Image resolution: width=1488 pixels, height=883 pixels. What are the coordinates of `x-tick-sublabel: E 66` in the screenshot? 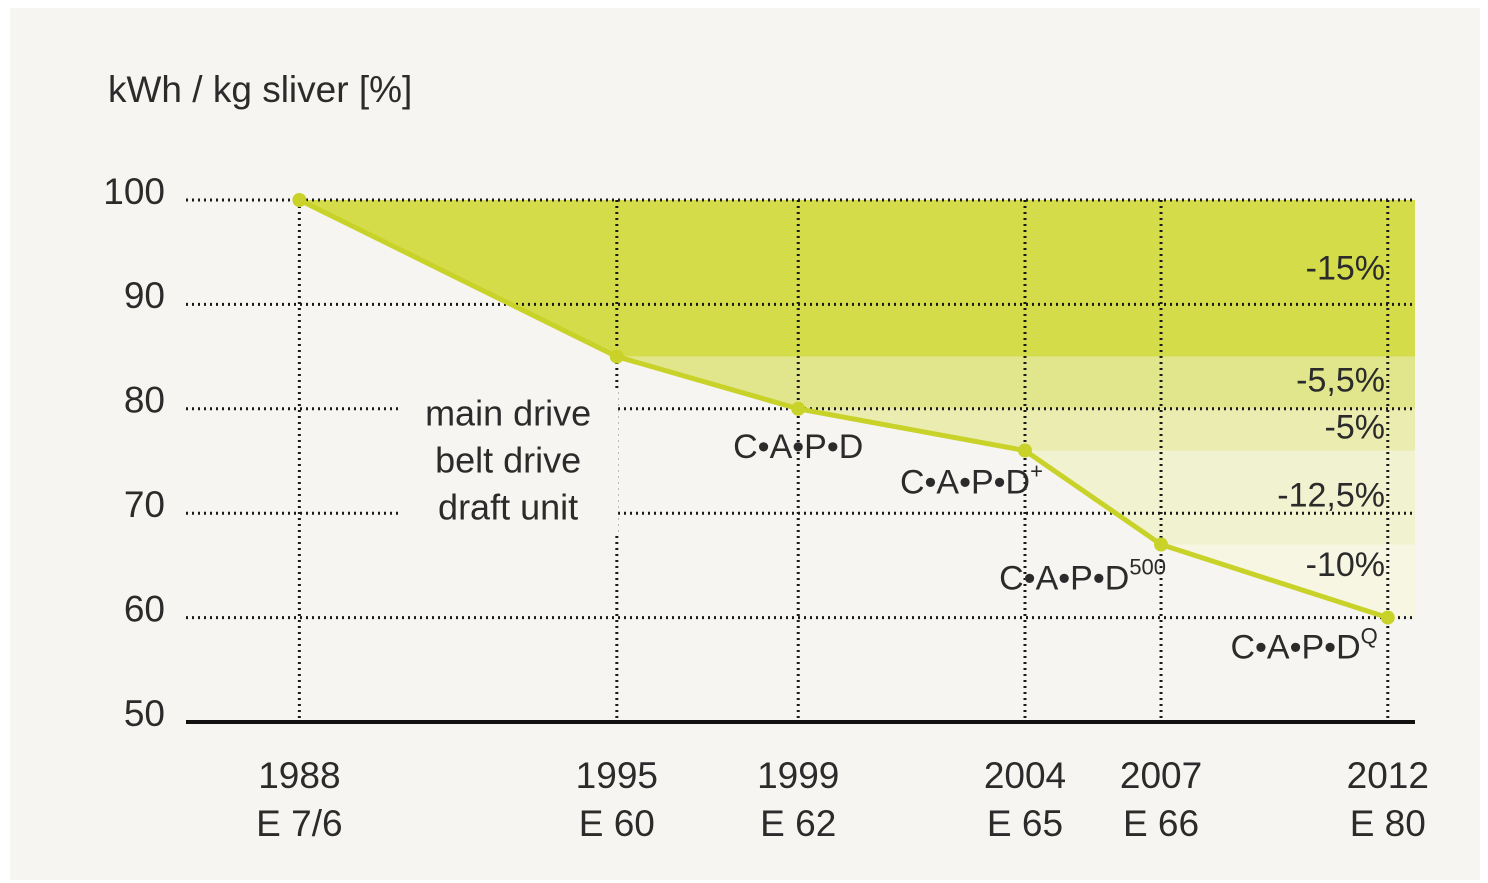 It's located at (1161, 823).